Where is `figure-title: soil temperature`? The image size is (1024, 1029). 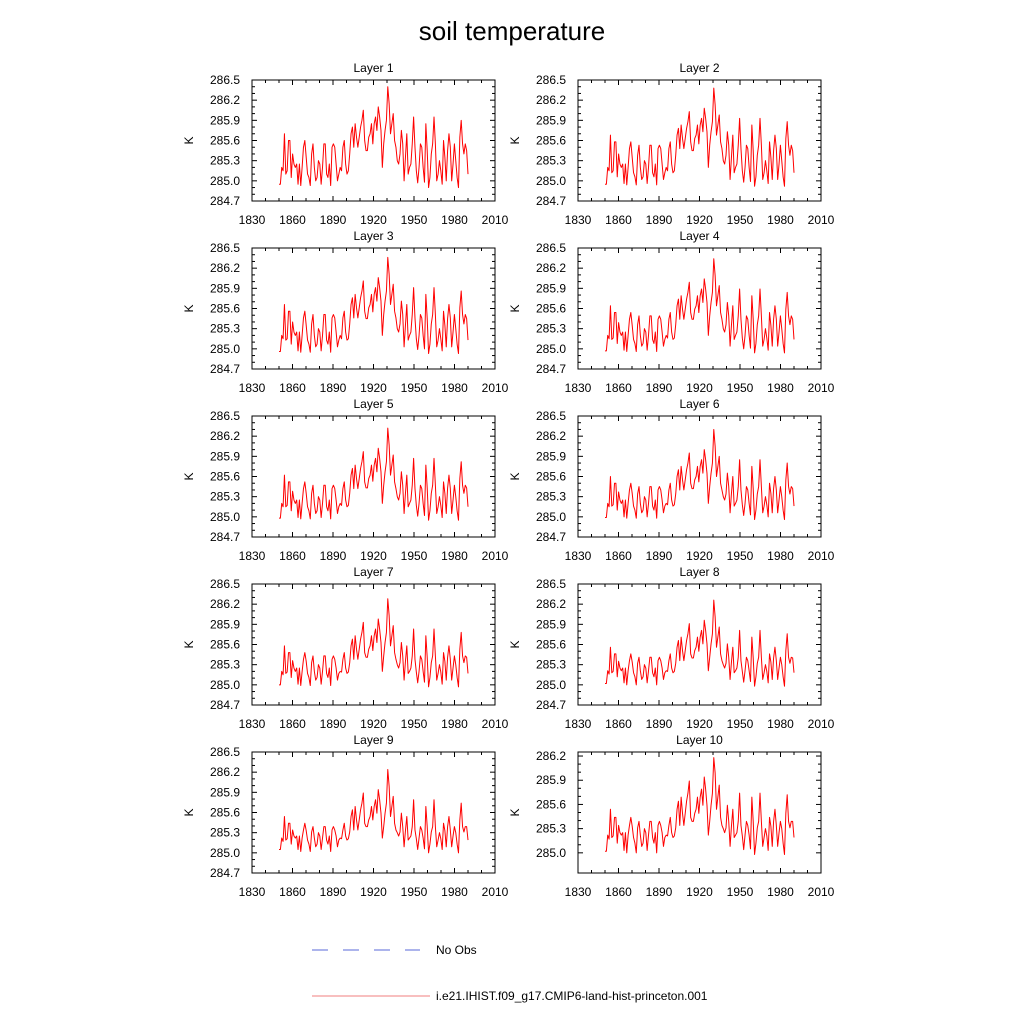
figure-title: soil temperature is located at coordinates (512, 31).